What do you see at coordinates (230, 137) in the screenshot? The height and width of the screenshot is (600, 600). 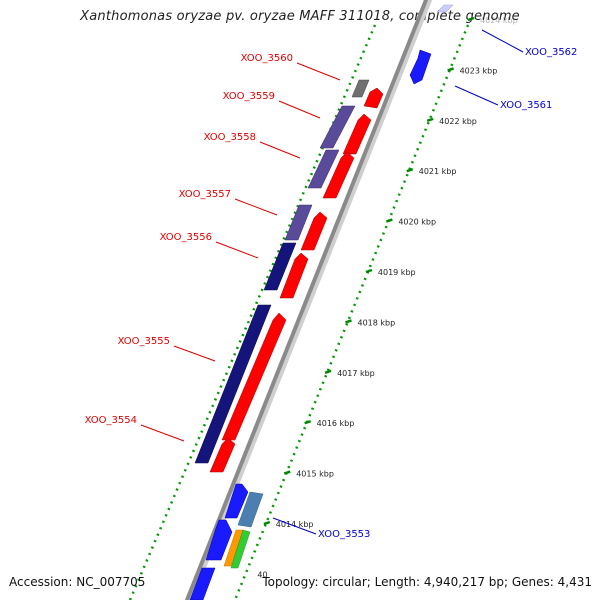 I see `gene-label-xoo-3558: XOO_3558` at bounding box center [230, 137].